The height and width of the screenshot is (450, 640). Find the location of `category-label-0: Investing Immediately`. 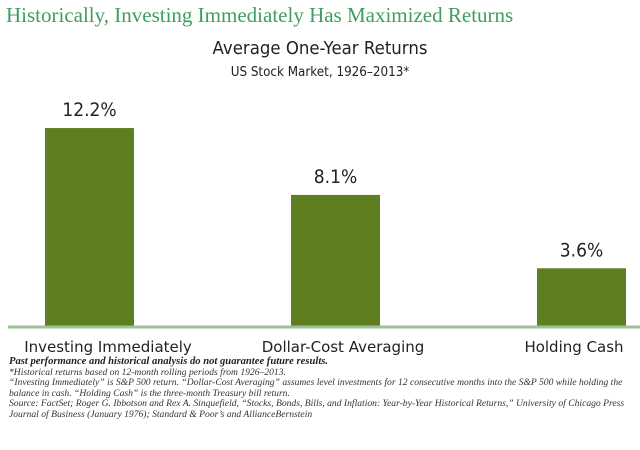

category-label-0: Investing Immediately is located at coordinates (108, 347).